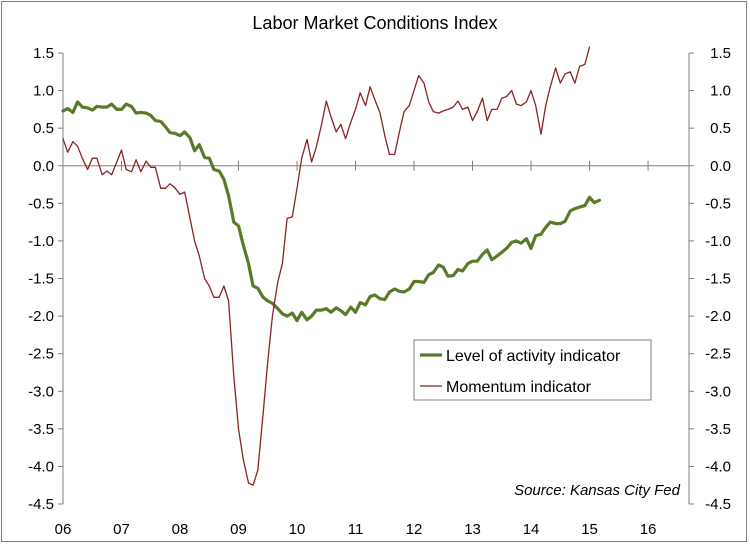 The width and height of the screenshot is (750, 545). What do you see at coordinates (41, 391) in the screenshot?
I see `left-y-tick-label: -3.0` at bounding box center [41, 391].